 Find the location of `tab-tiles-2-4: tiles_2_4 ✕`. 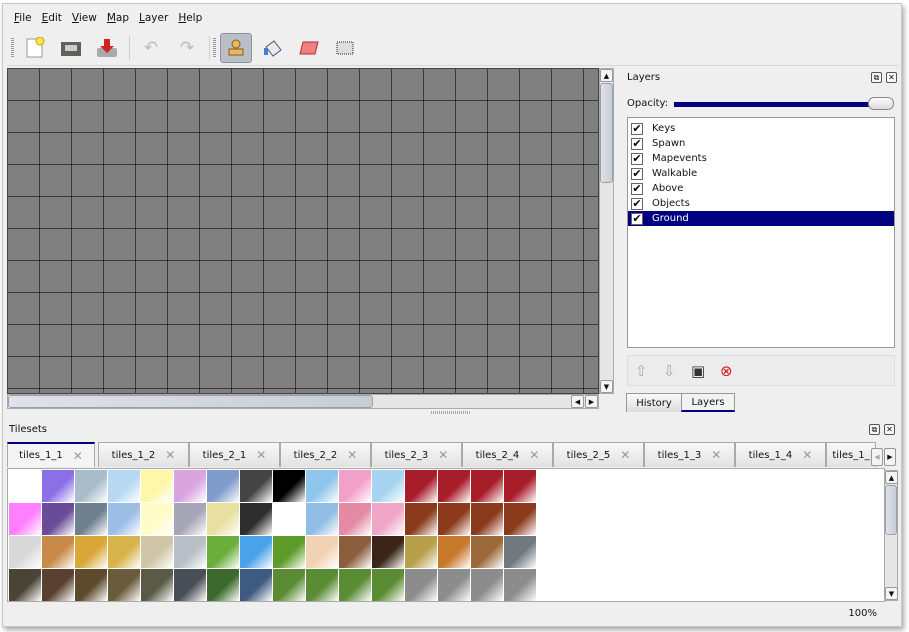

tab-tiles-2-4: tiles_2_4 ✕ is located at coordinates (507, 454).